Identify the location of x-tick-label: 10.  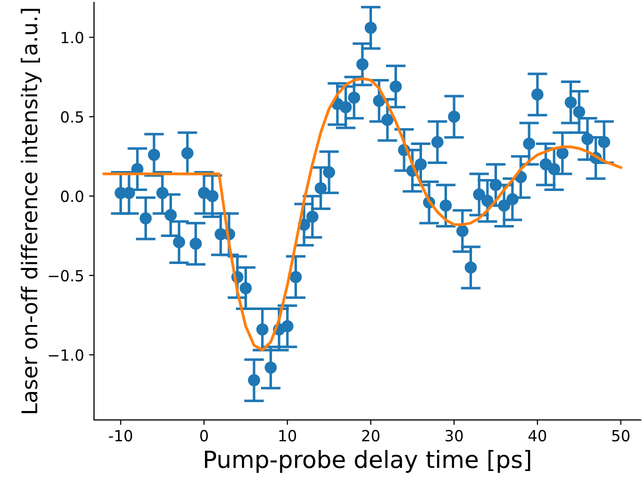
(287, 436).